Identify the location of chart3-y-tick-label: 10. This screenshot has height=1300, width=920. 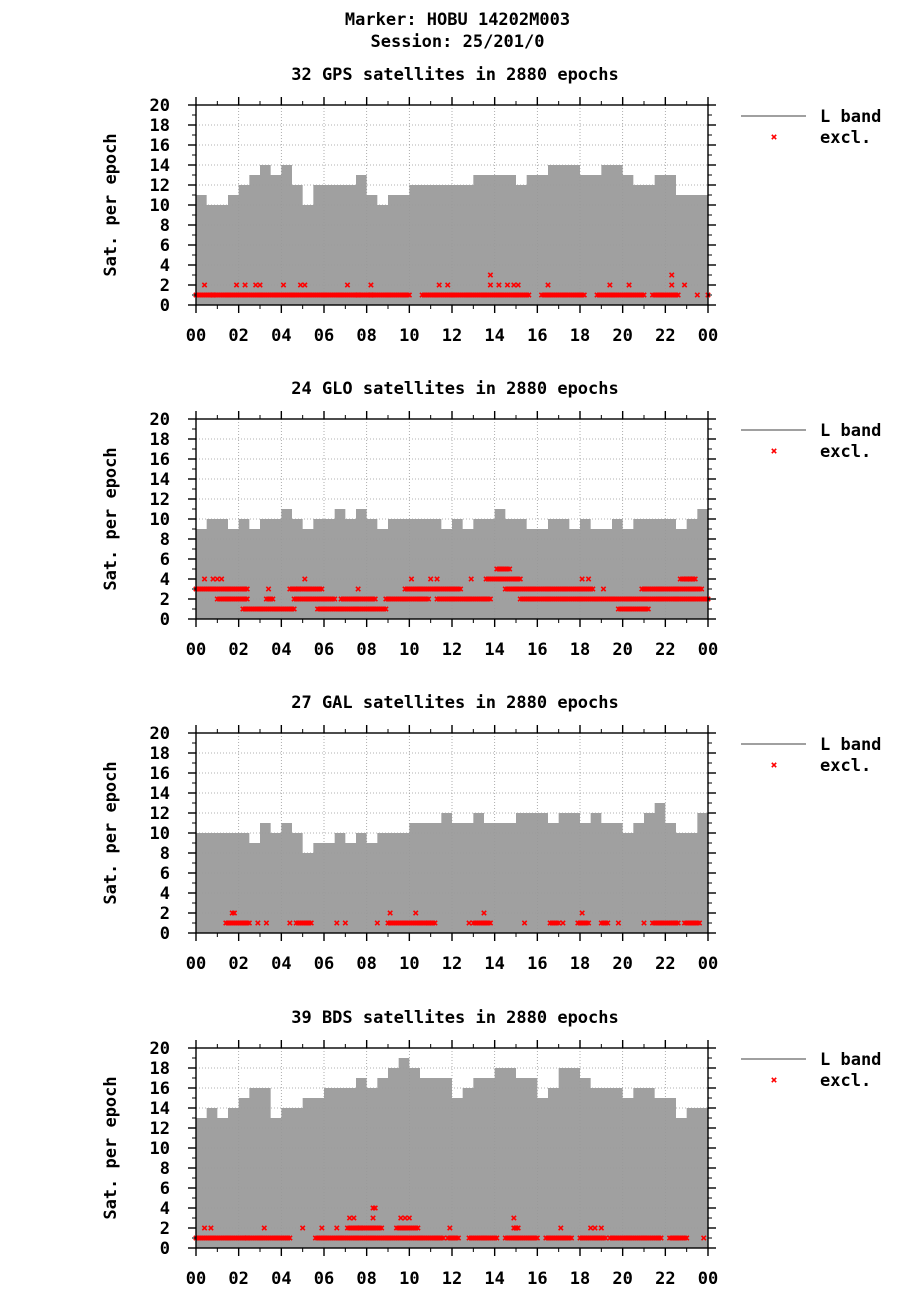
(160, 834).